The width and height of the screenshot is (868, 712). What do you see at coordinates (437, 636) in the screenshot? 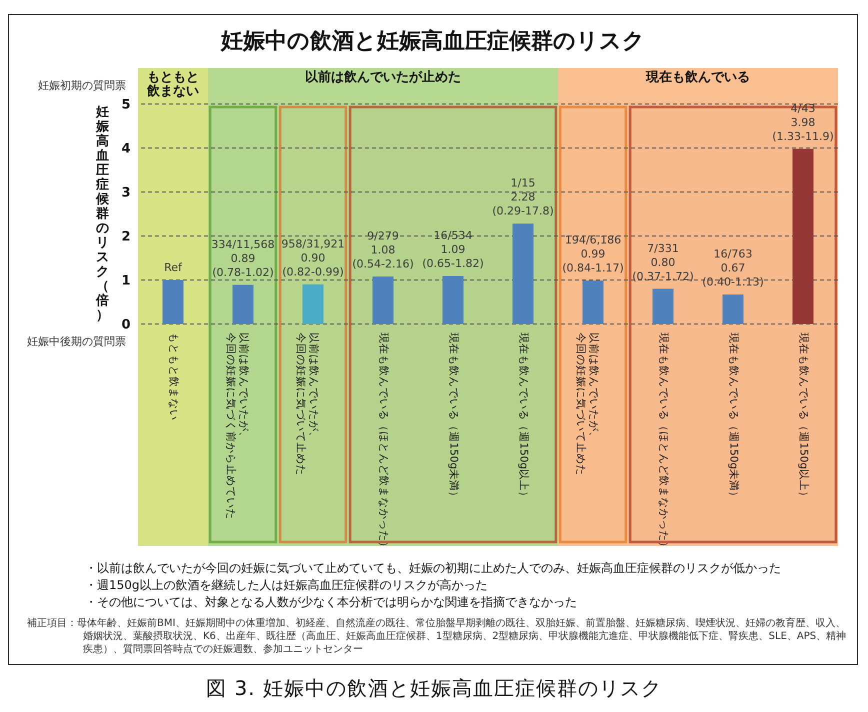
I see `text: 補正項目：母体年齢、妊娠前BMI、妊娠期間中の体重増加、初経産、自然流産の既往、常位胎盤早期剥離の既往、双胎妊娠、前置胎盤、妊娠糖尿病、喫煙状況、妊婦の教育歴、収入、婚姻状況、葉酸摂取状況、K6、出産年、既往歴（高血圧、妊娠高血圧症候群、1型糖尿病、2型糖尿病、甲状腺機能亢進症、甲状腺機能低下症、腎疾患、SLE、APS、精神疾患）、質問票回答時点での妊娠週数、参加ユニットセンター` at bounding box center [437, 636].